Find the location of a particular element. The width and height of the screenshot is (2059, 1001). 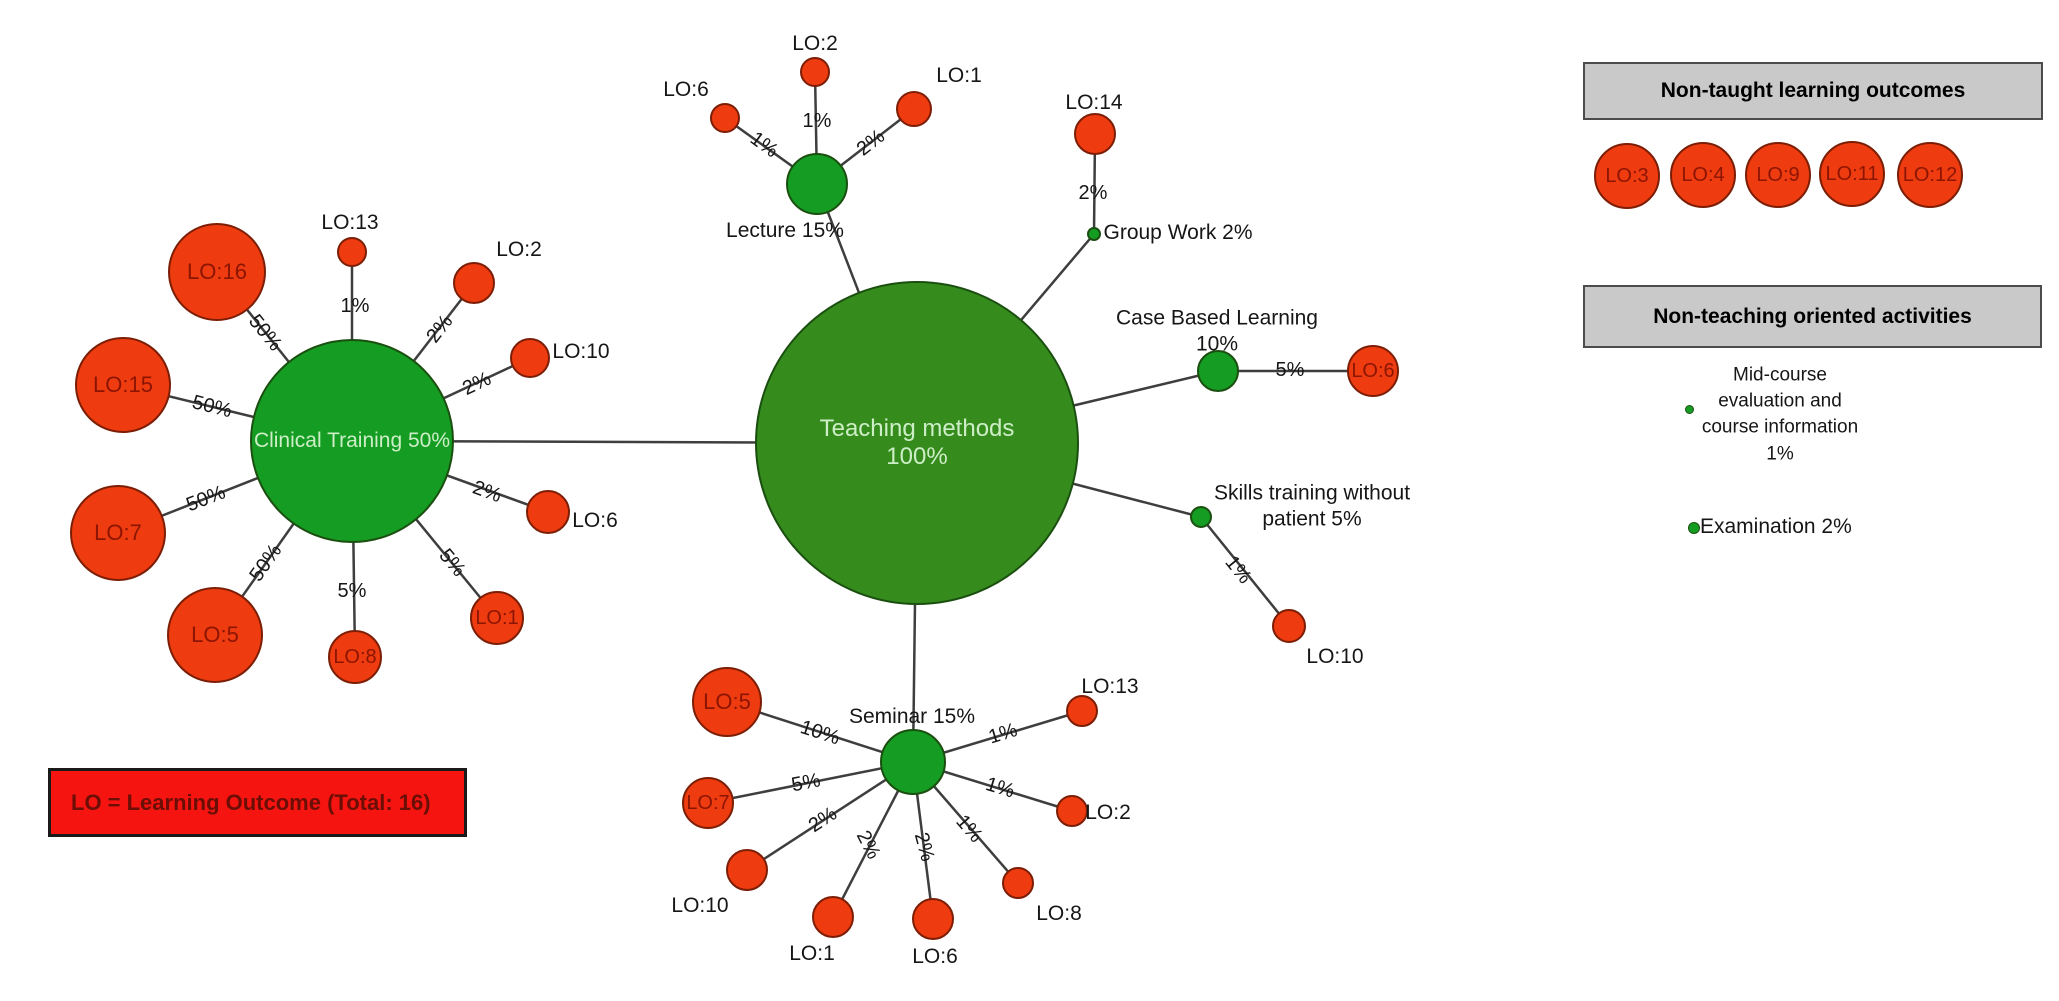

clinical-lo5-node: LO:5 is located at coordinates (215, 635).